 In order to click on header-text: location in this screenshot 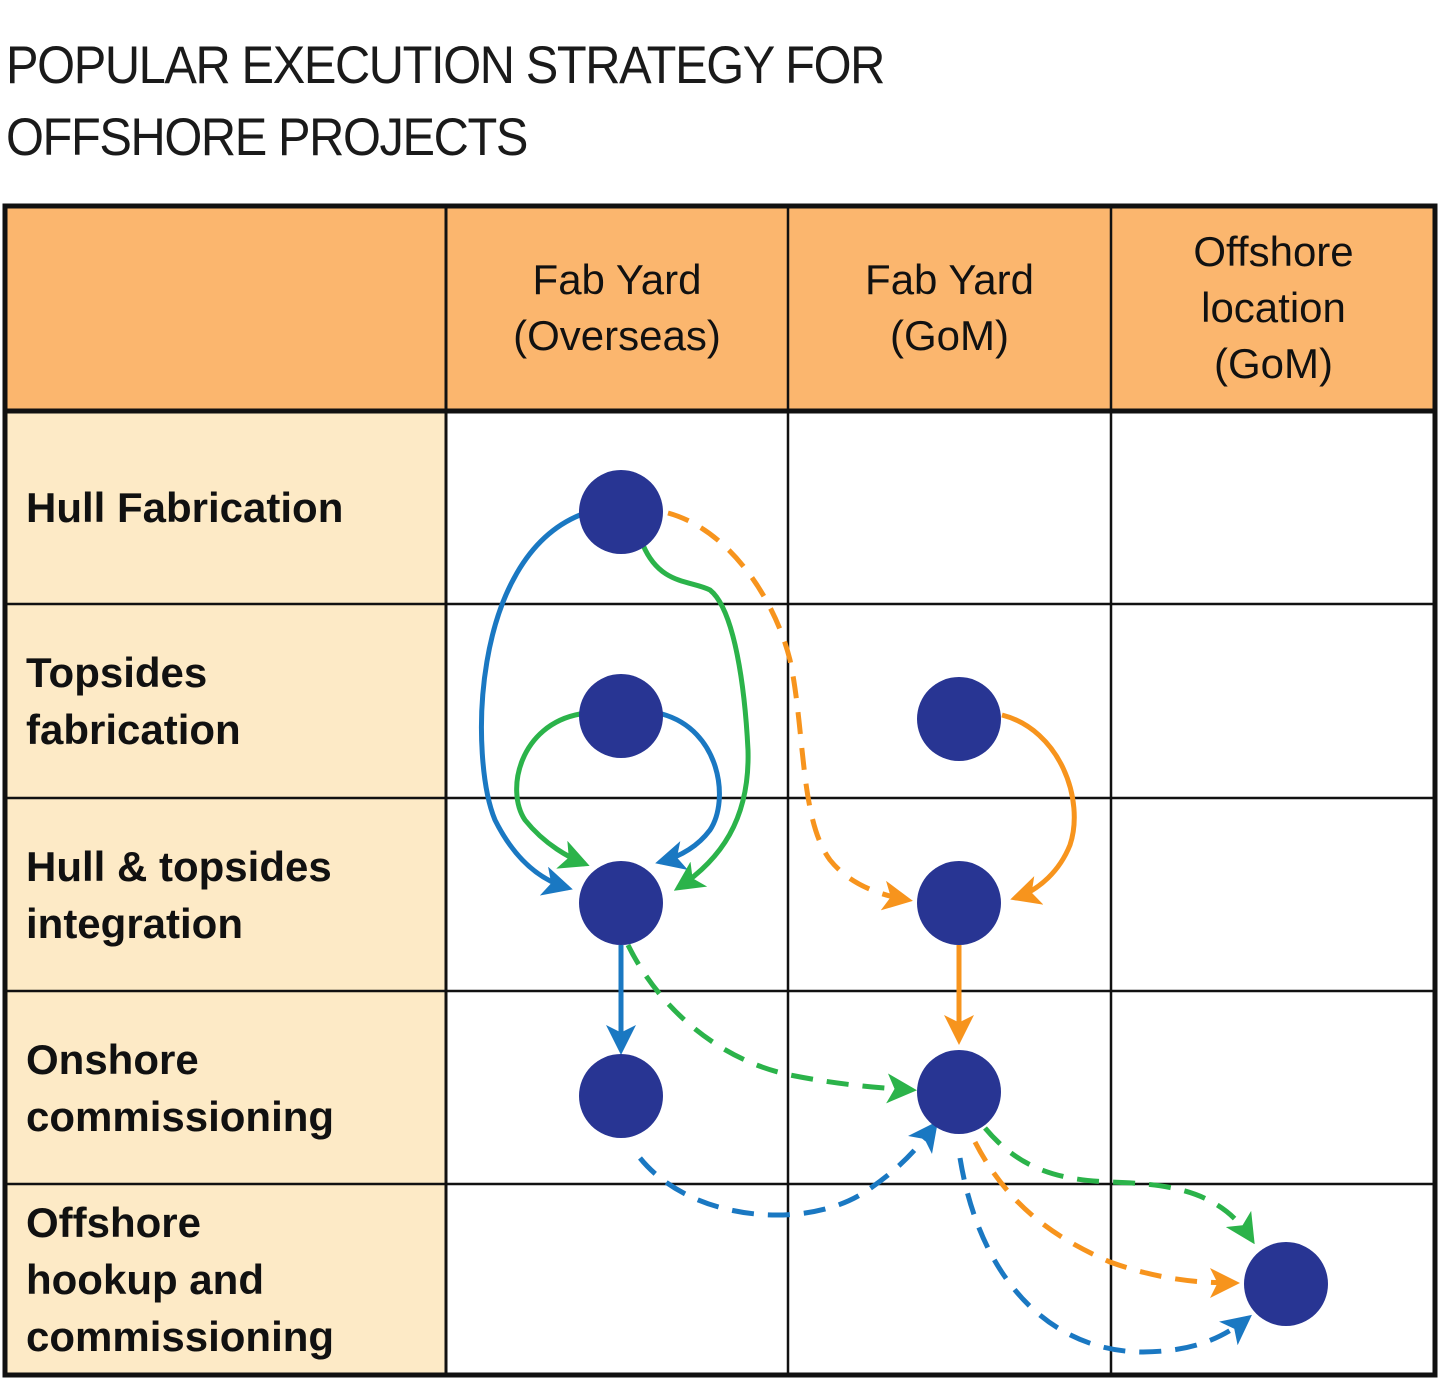, I will do `click(1273, 307)`.